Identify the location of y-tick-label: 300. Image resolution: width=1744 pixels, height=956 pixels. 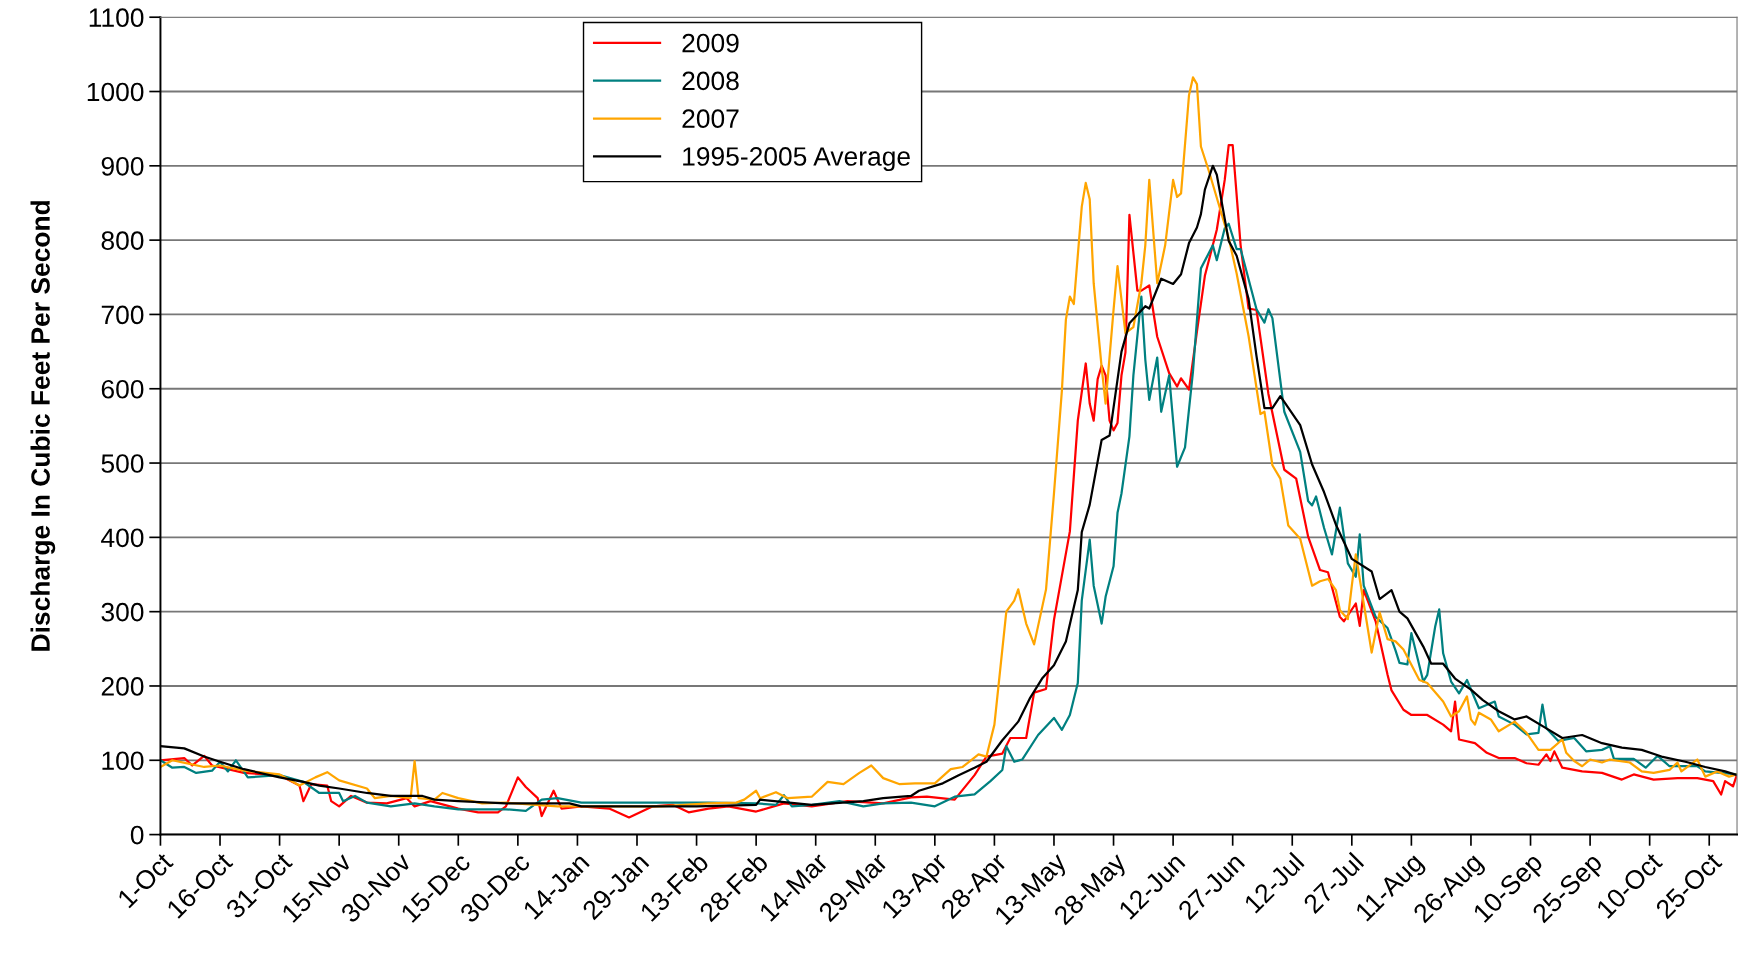
(122, 612).